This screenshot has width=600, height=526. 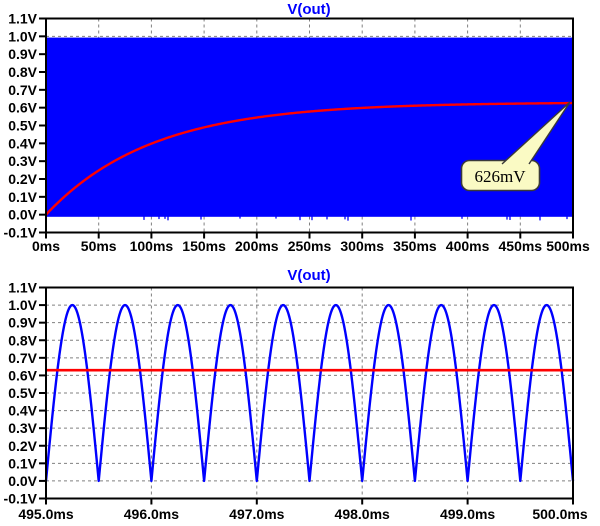 I want to click on x-tick-label: 499.0ms, so click(x=467, y=514).